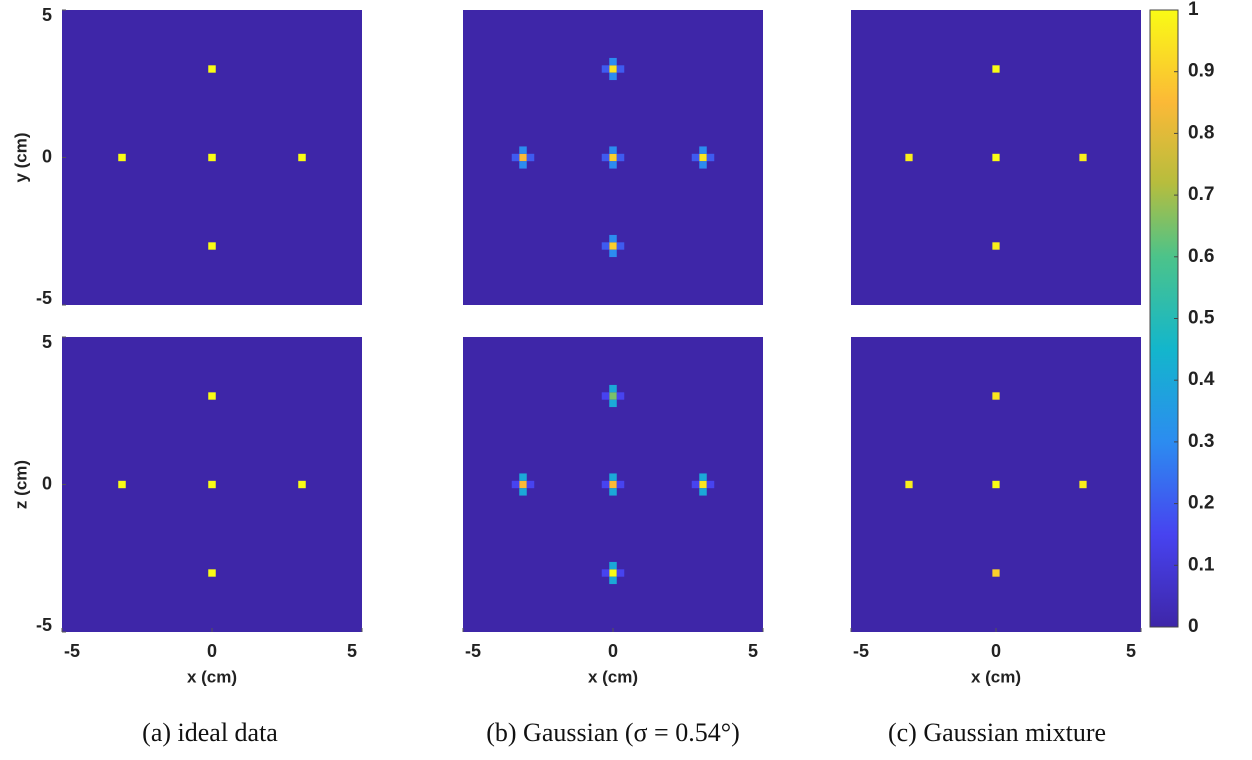 The height and width of the screenshot is (760, 1252). I want to click on caption: (c) Gaussian mixture, so click(997, 732).